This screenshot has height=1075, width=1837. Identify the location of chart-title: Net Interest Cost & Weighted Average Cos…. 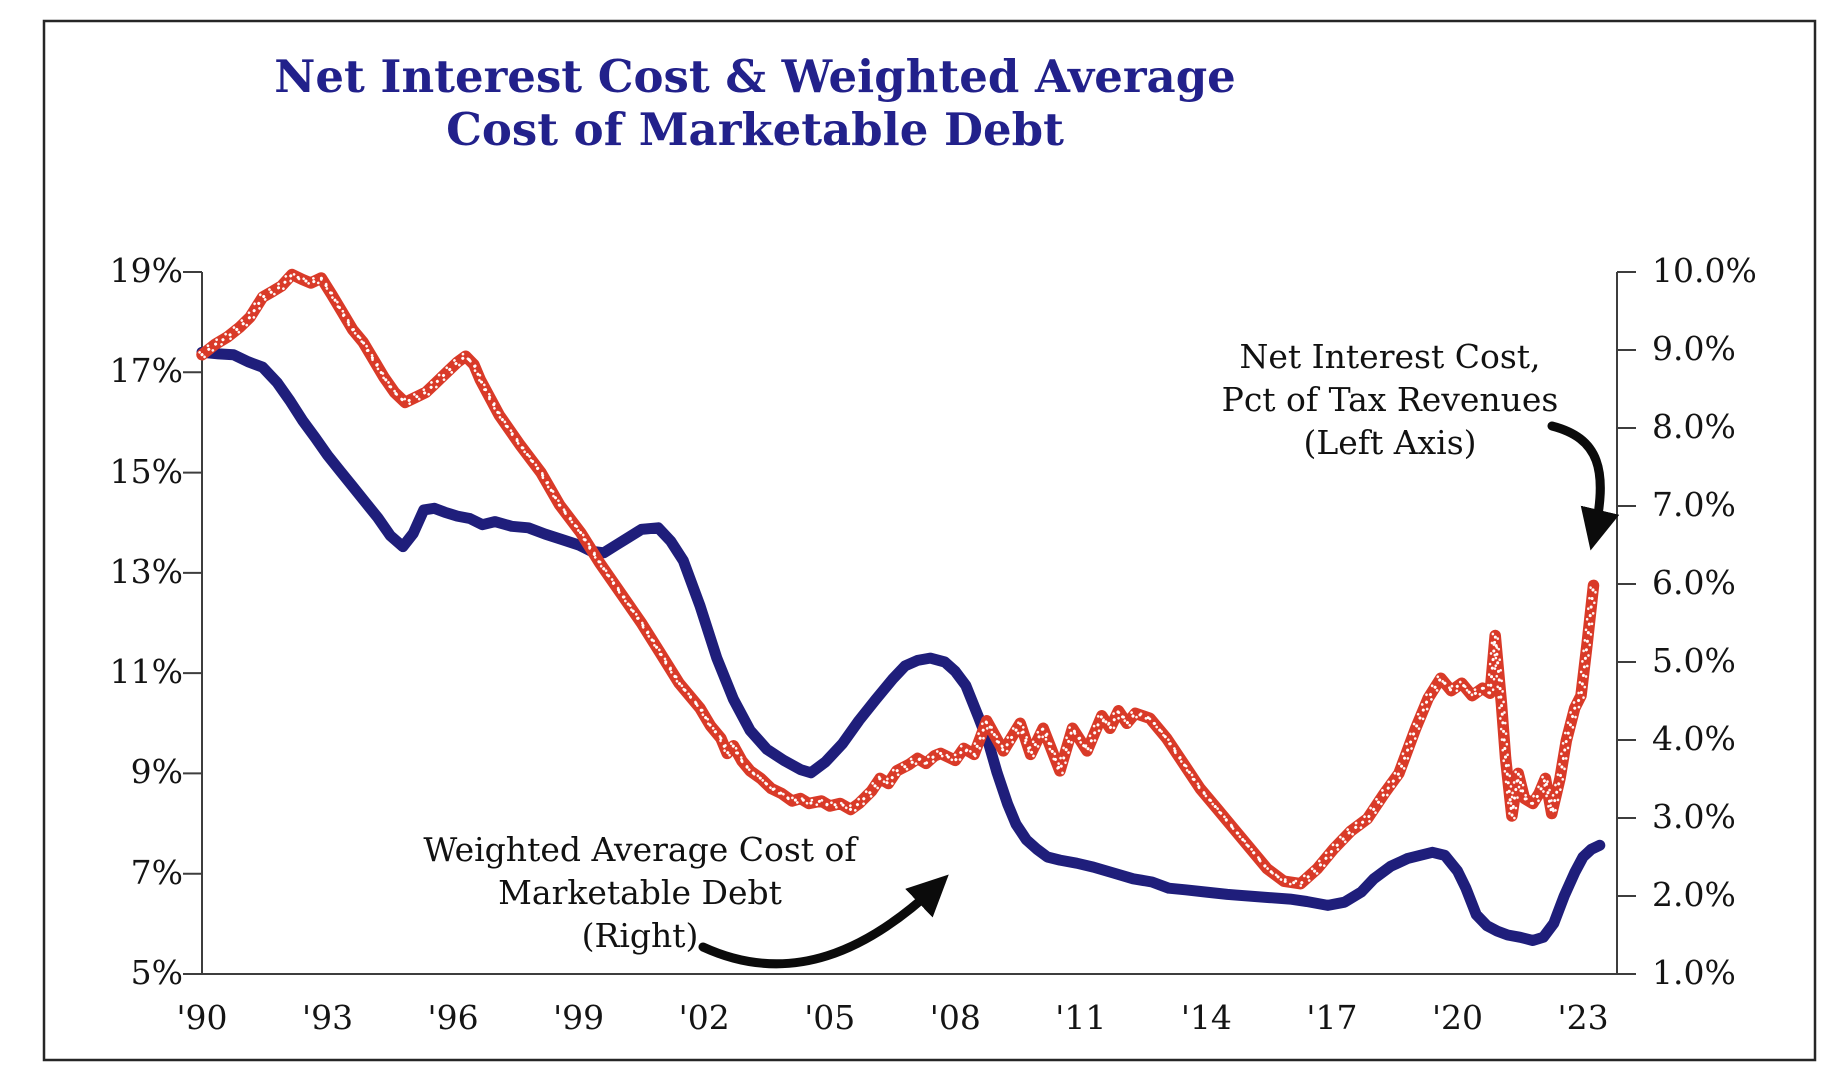
(755, 103).